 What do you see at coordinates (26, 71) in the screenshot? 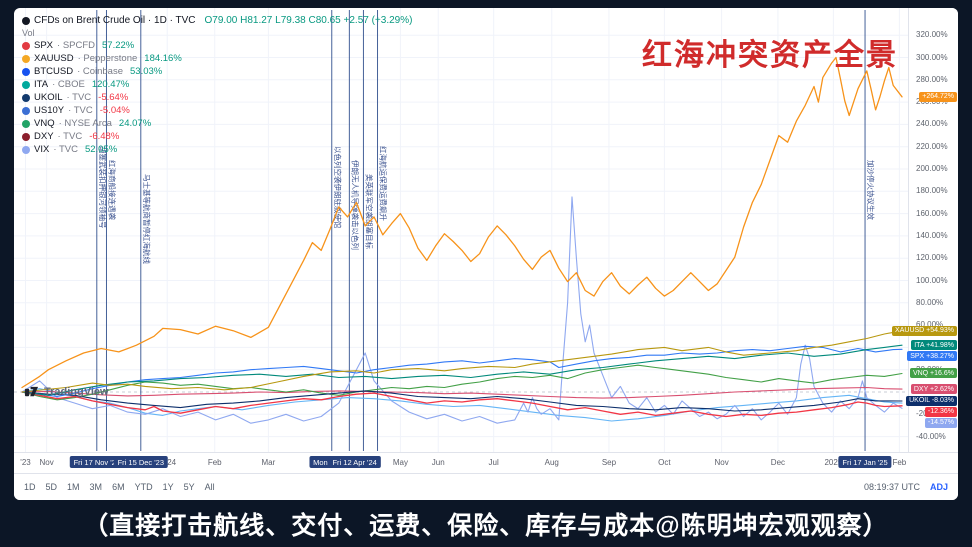
I see `btcusd-symbol-icon` at bounding box center [26, 71].